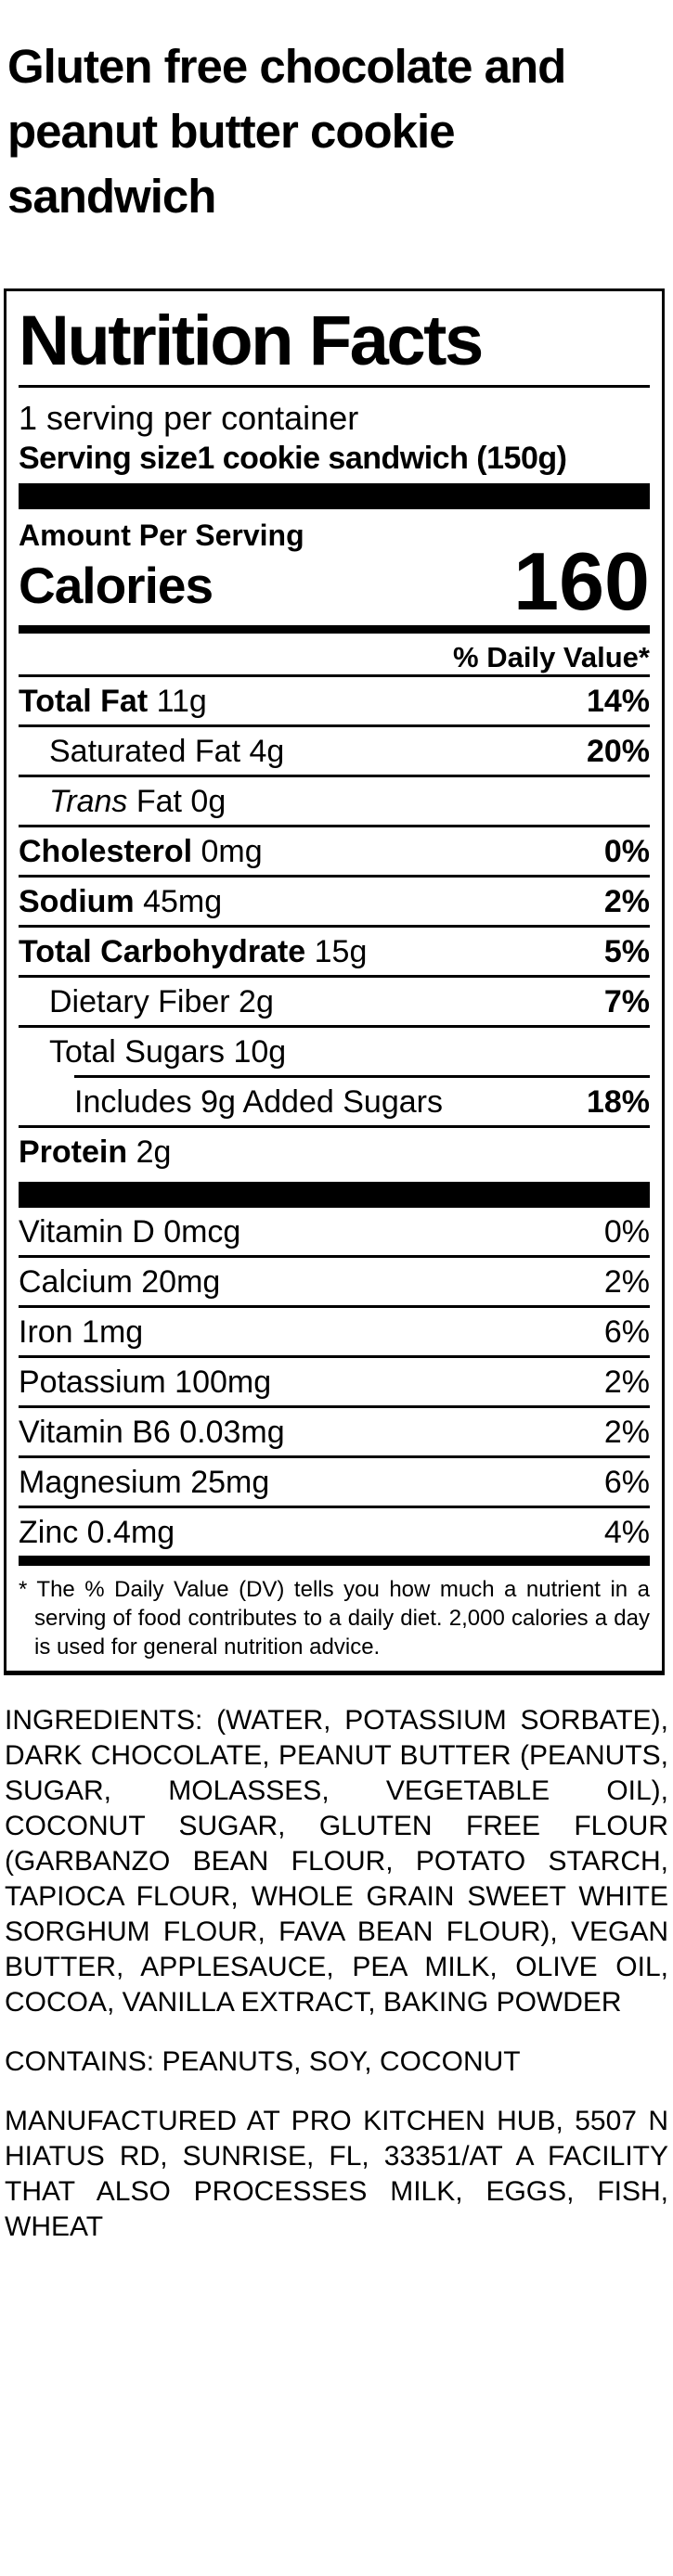 Image resolution: width=673 pixels, height=2576 pixels. Describe the element at coordinates (626, 1232) in the screenshot. I see `dv-vitamin-d: 0%` at that location.